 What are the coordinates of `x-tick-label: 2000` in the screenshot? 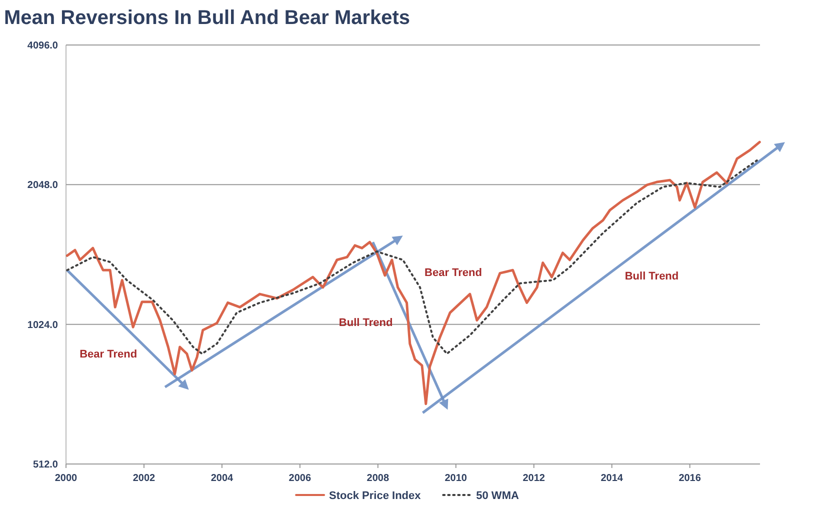 It's located at (66, 478).